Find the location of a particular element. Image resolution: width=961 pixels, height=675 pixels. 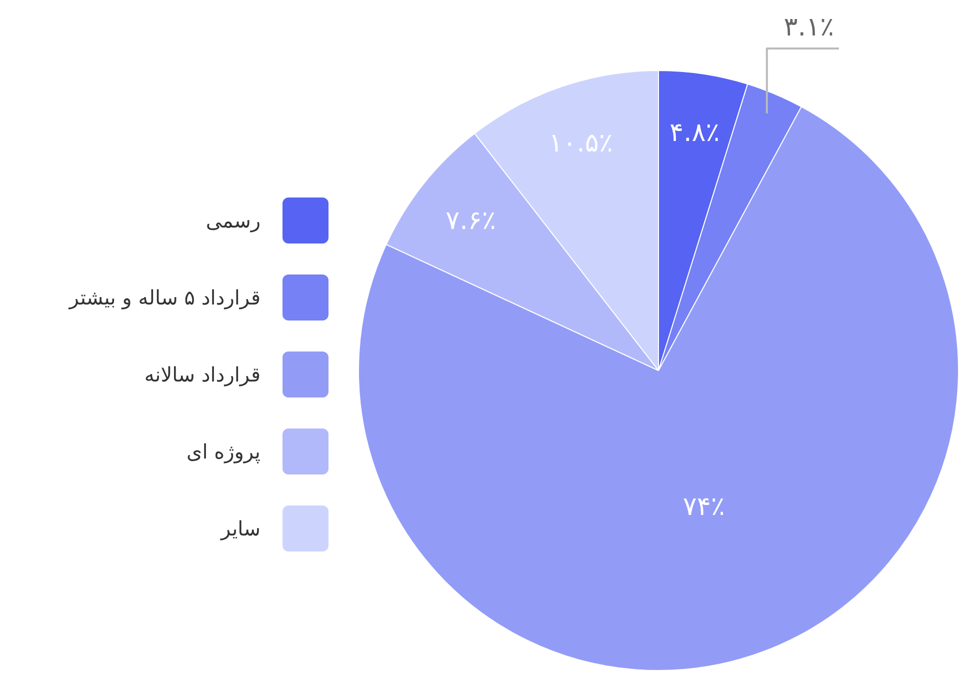

legend-label: پروژه ای is located at coordinates (223, 452).